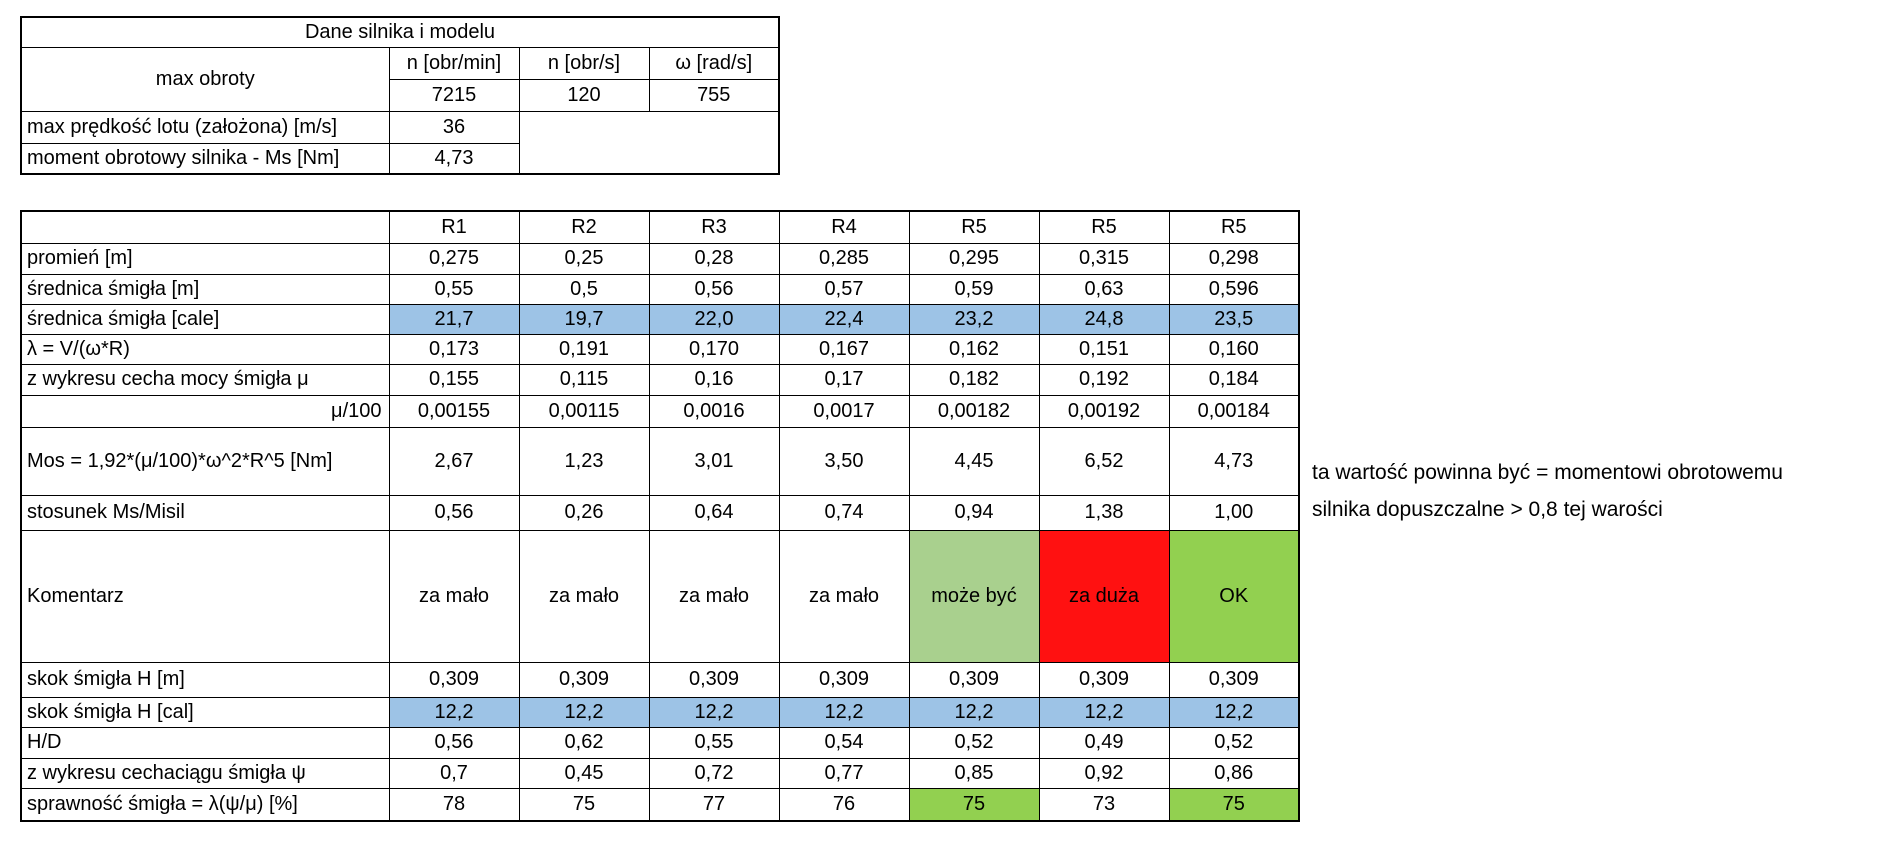  I want to click on cell: 73, so click(1104, 804).